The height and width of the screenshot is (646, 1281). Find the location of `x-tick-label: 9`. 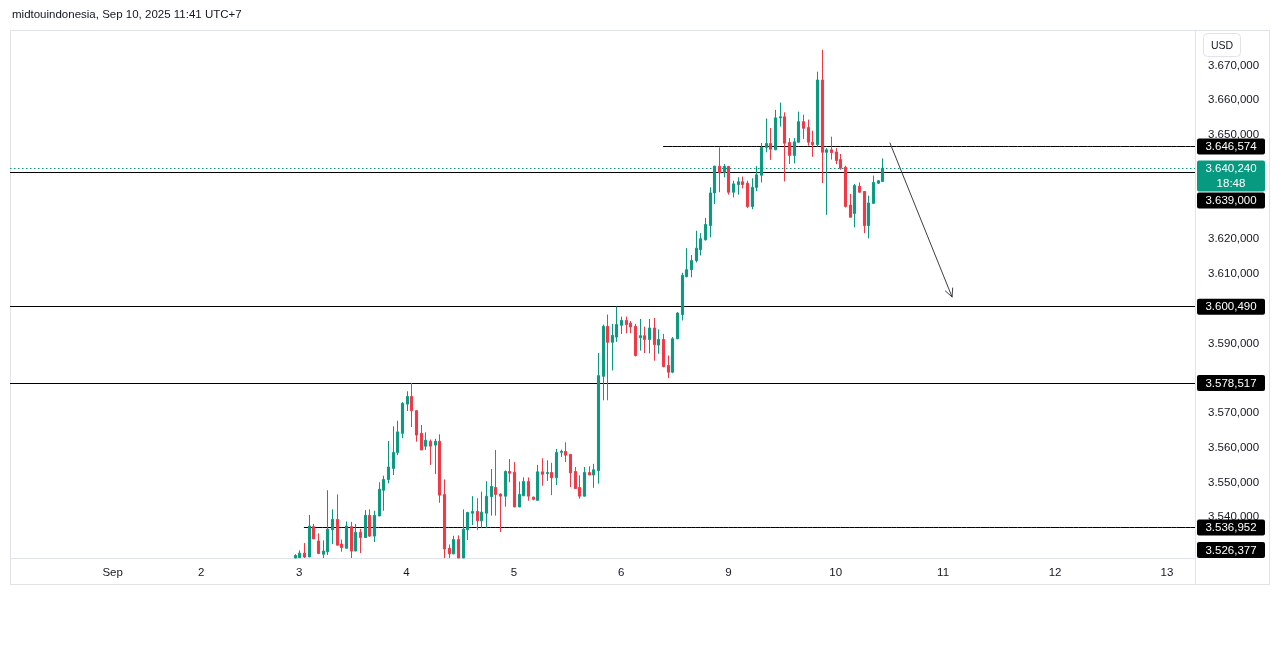

x-tick-label: 9 is located at coordinates (728, 572).